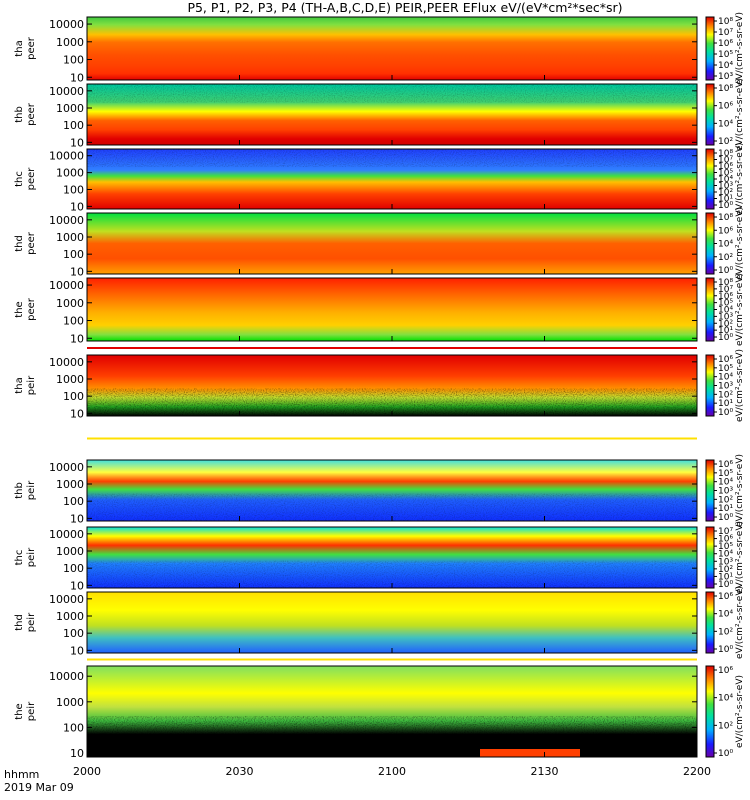 This screenshot has height=800, width=750. What do you see at coordinates (356, 50) in the screenshot?
I see `spectrogram-panel-tha-peer: 10000 1000 100 10 tha peer` at bounding box center [356, 50].